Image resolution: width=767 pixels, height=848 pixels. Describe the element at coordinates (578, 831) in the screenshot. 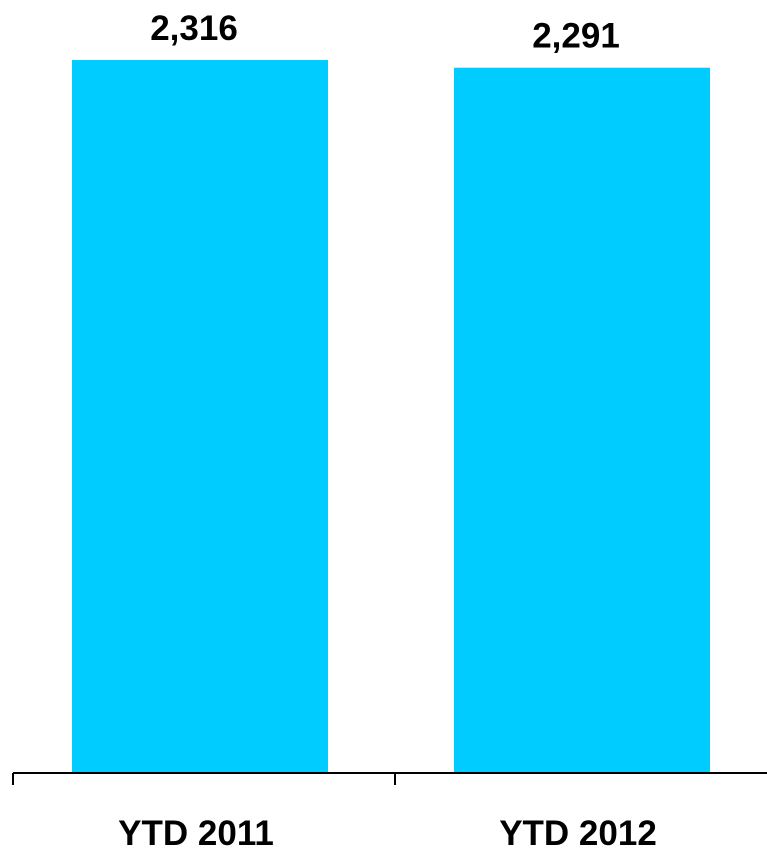

I see `category-label-2: YTD 2012` at that location.